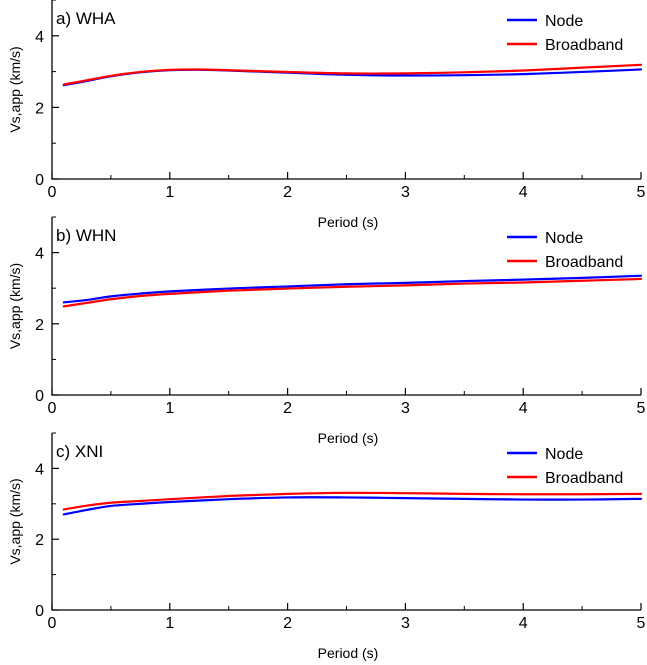 This screenshot has height=665, width=647. What do you see at coordinates (79, 451) in the screenshot?
I see `panel-title: c) XNI` at bounding box center [79, 451].